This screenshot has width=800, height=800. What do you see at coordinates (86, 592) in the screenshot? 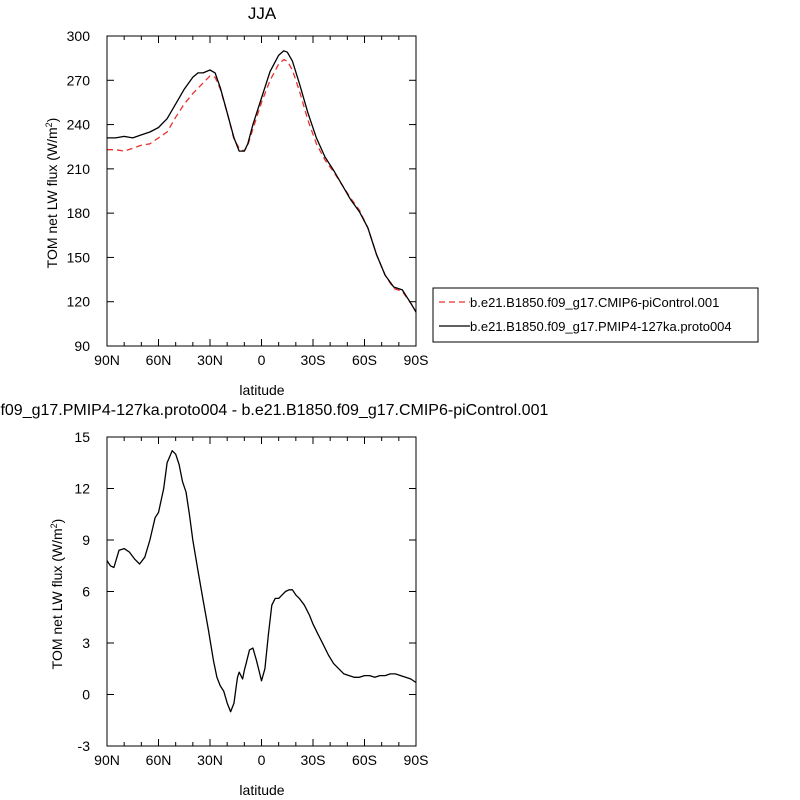
I see `bottom-panel-ytick-label: 6` at bounding box center [86, 592].